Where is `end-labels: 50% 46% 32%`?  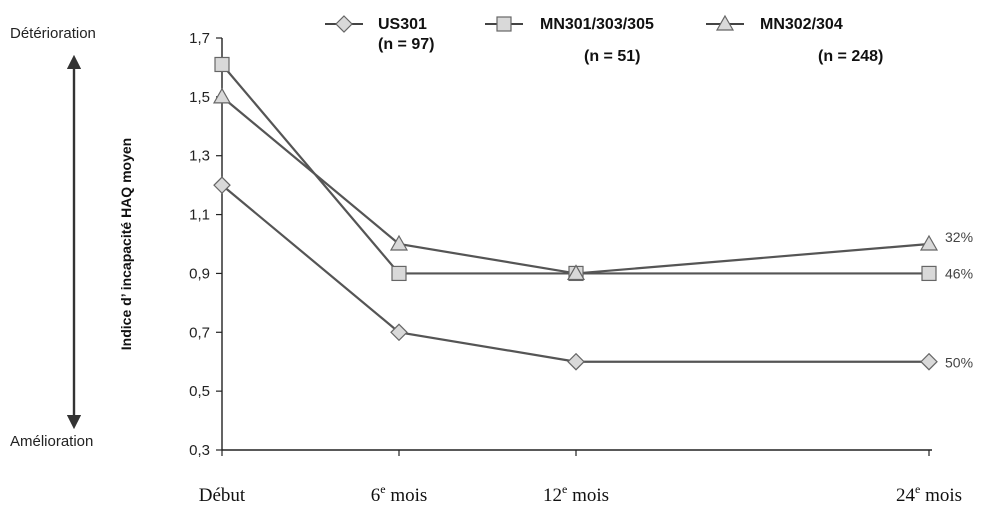 end-labels: 50% 46% 32% is located at coordinates (959, 300).